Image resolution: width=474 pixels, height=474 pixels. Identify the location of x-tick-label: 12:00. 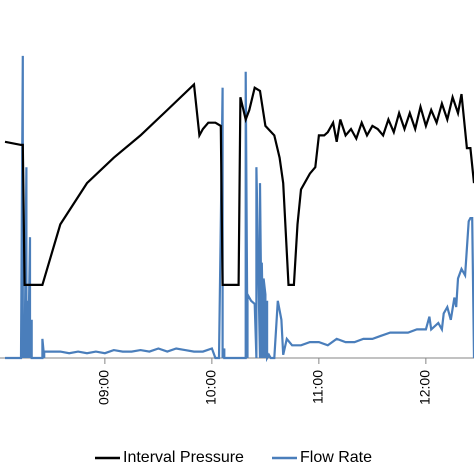
(425, 387).